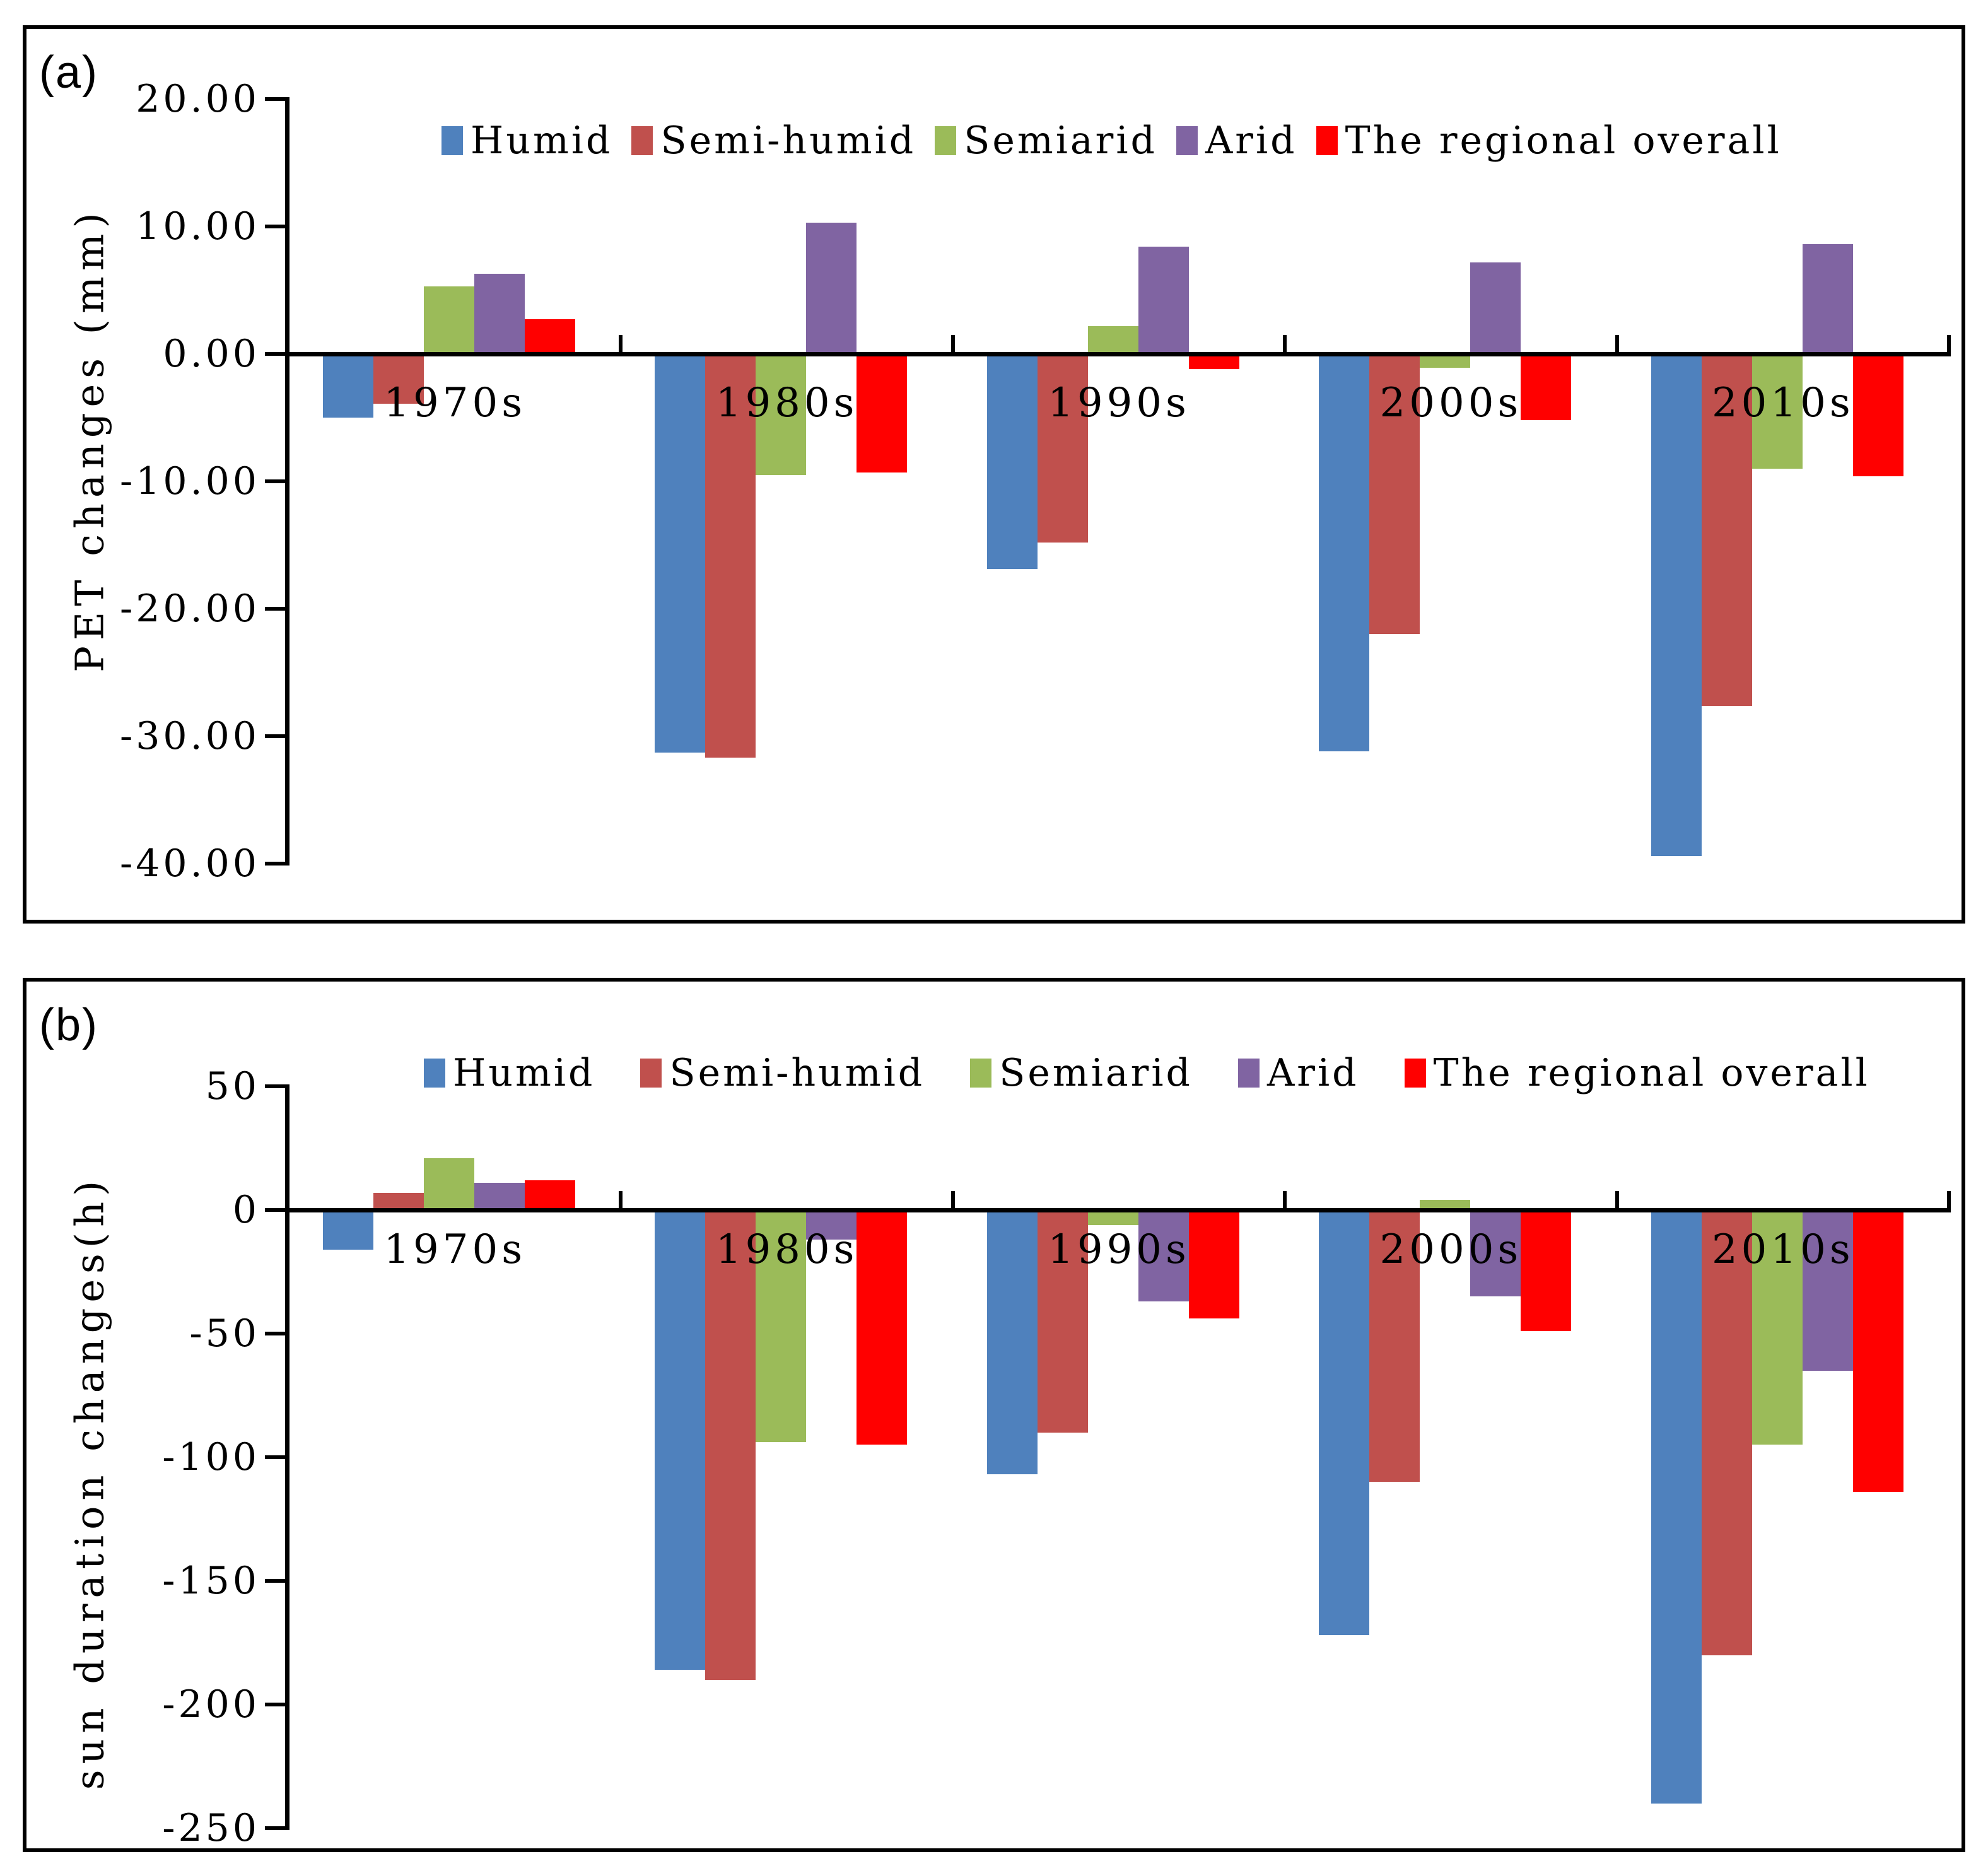  Describe the element at coordinates (1096, 1073) in the screenshot. I see `legend-label-semiarid: Semiarid` at that location.